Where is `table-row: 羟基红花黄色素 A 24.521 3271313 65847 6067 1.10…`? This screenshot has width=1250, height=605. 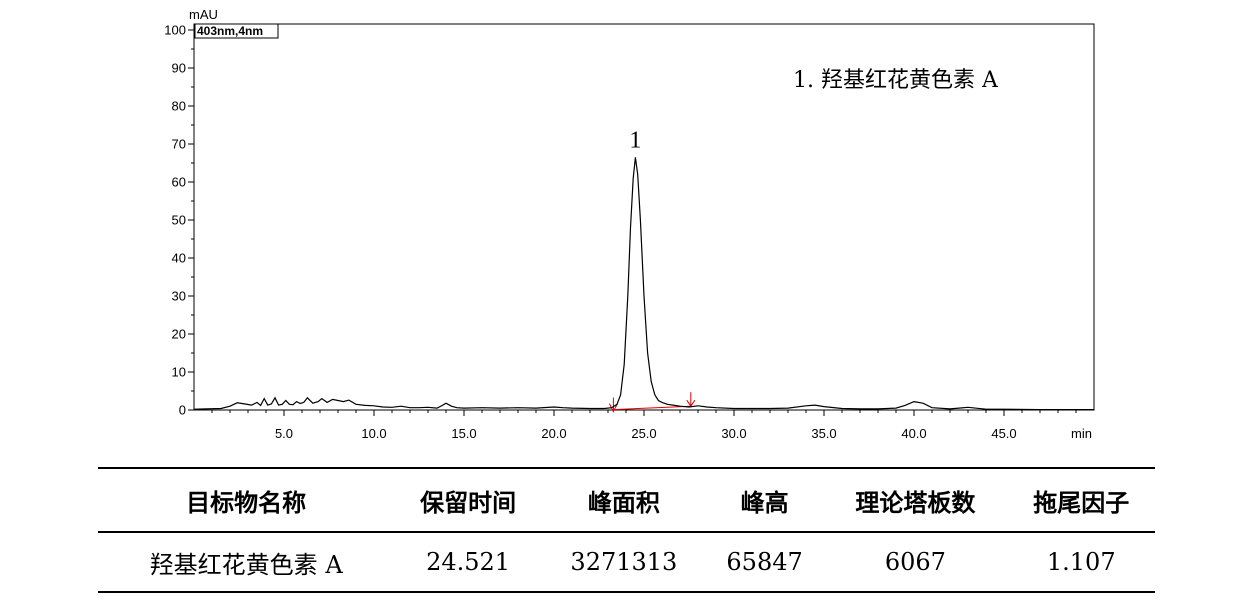 table-row: 羟基红花黄色素 A 24.521 3271313 65847 6067 1.10… is located at coordinates (626, 562).